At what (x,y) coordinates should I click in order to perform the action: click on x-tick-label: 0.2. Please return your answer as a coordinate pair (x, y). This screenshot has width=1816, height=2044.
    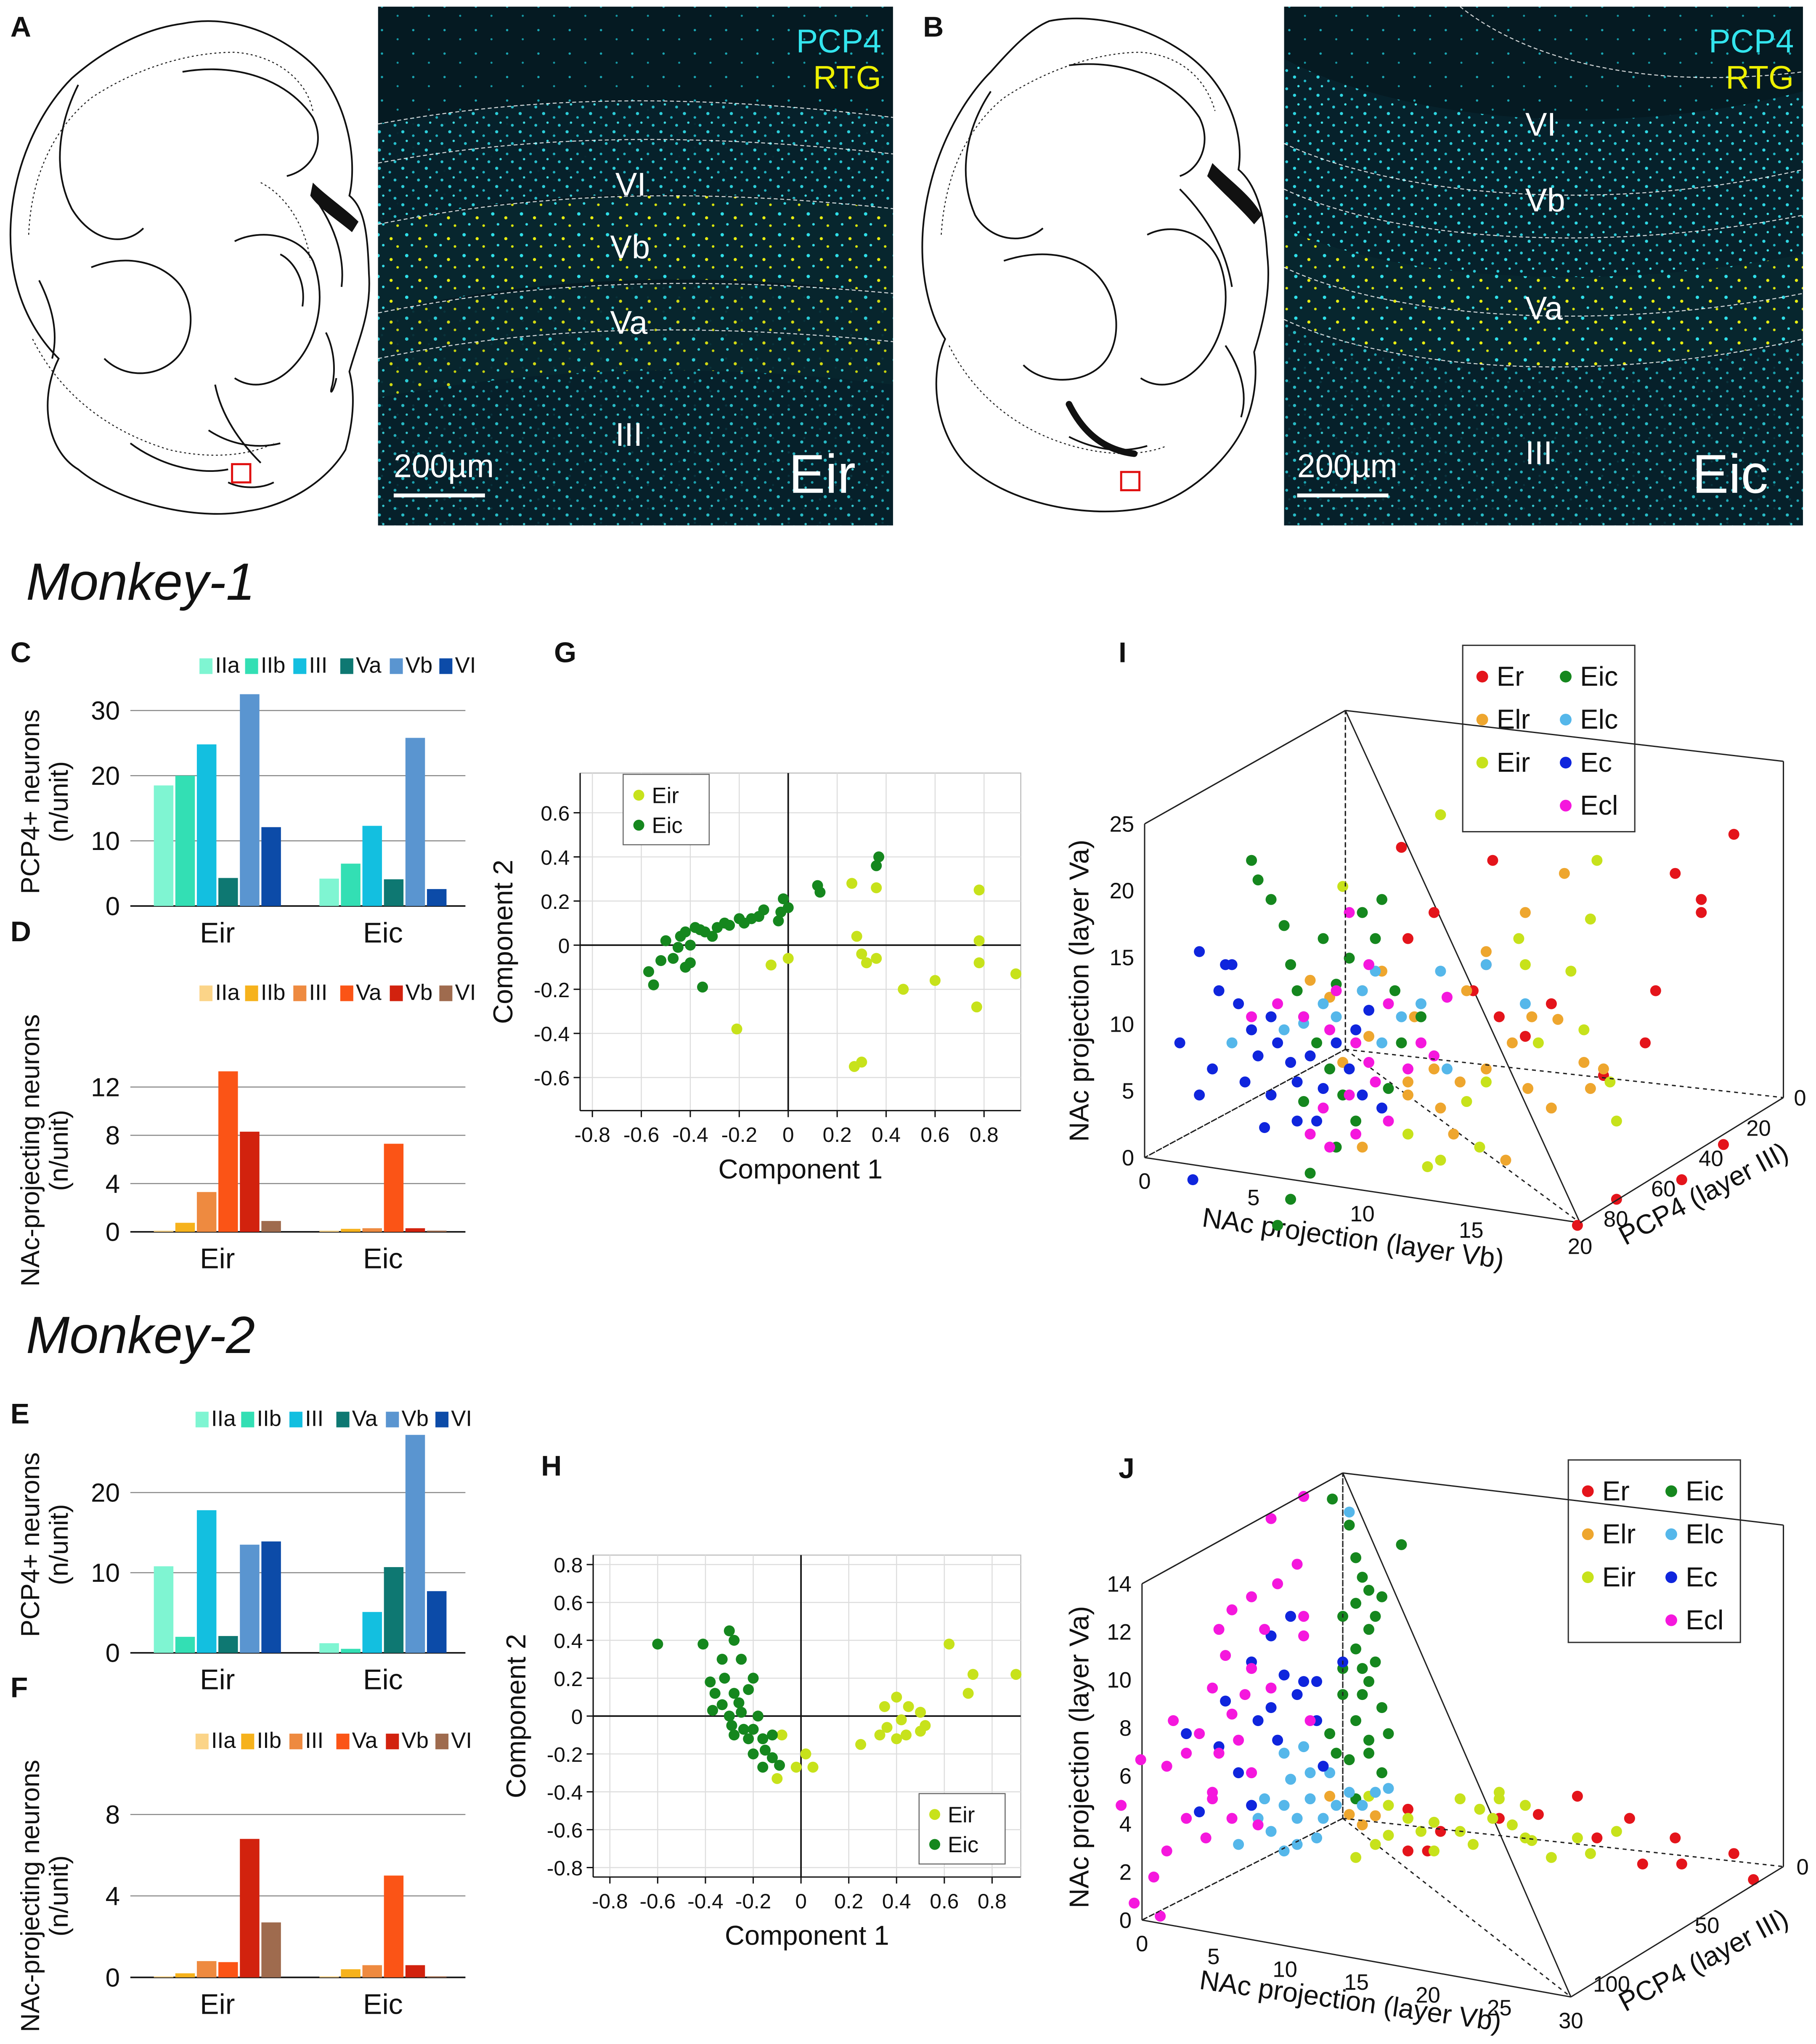
    Looking at the image, I should click on (848, 1901).